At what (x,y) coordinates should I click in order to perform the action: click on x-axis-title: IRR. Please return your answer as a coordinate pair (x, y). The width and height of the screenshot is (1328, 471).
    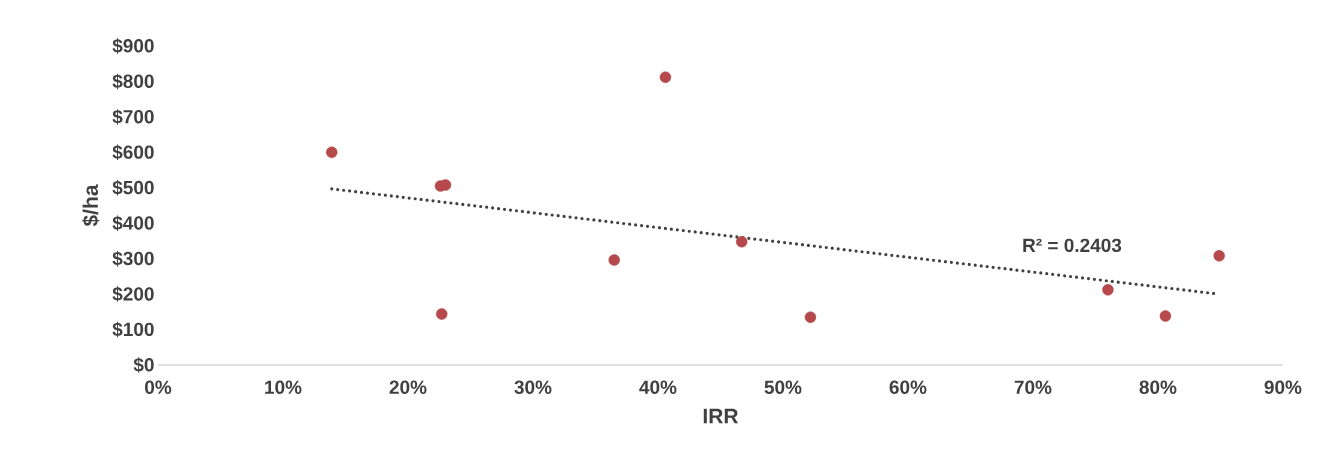
    Looking at the image, I should click on (721, 416).